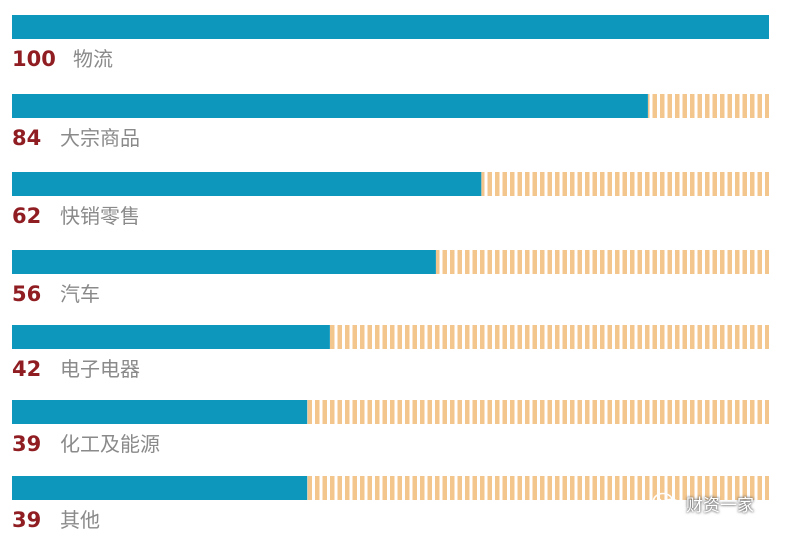  I want to click on bar-value-label: 100, so click(34, 59).